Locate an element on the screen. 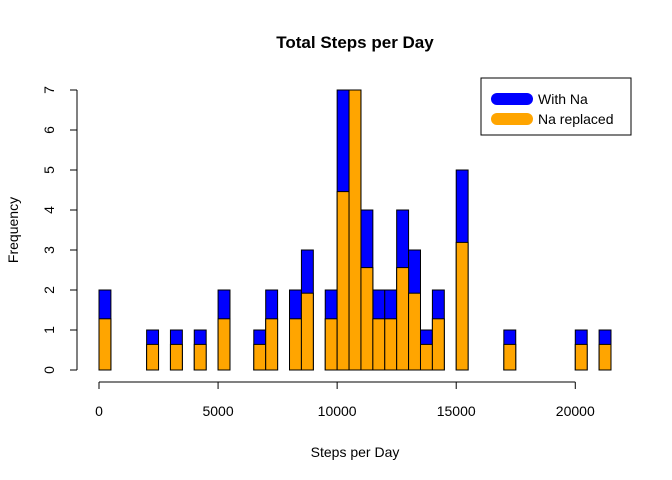 The width and height of the screenshot is (672, 480). x-tick-label: 5000 is located at coordinates (217, 411).